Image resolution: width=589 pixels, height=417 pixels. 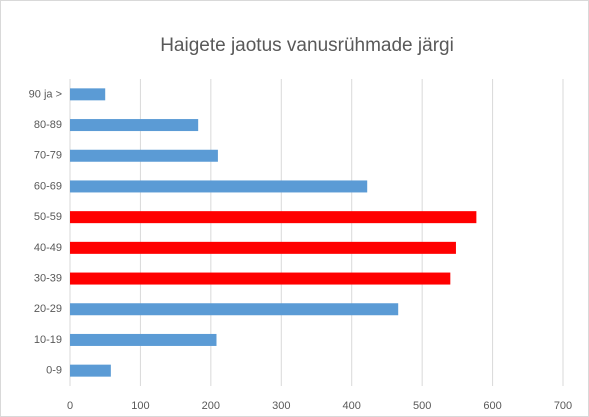 What do you see at coordinates (281, 406) in the screenshot?
I see `x-tick-label: 300` at bounding box center [281, 406].